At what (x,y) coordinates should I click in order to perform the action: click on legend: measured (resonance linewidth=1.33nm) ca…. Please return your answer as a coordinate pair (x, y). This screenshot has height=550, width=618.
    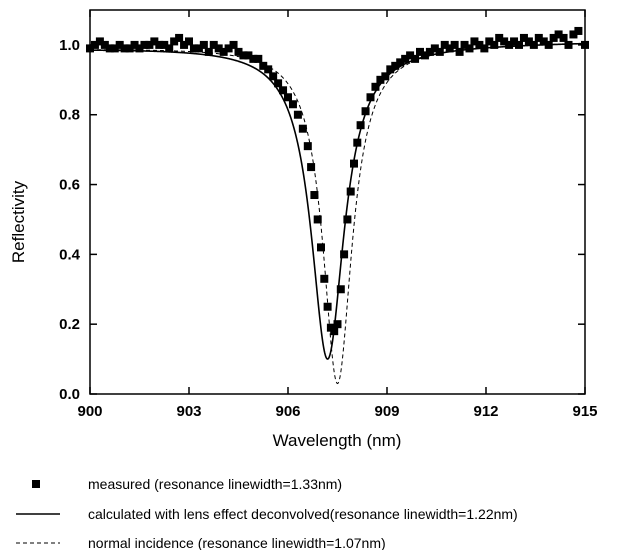
    Looking at the image, I should click on (267, 513).